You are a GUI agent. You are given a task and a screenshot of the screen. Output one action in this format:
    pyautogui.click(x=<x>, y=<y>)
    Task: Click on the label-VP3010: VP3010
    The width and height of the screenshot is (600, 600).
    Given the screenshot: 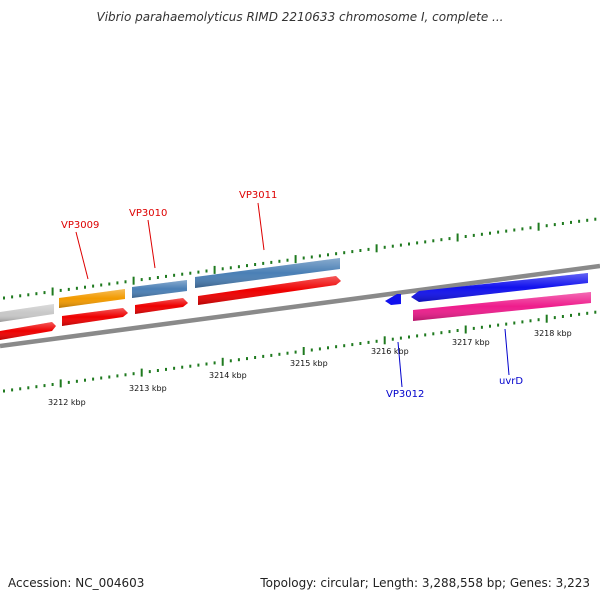 What is the action you would take?
    pyautogui.click(x=148, y=213)
    